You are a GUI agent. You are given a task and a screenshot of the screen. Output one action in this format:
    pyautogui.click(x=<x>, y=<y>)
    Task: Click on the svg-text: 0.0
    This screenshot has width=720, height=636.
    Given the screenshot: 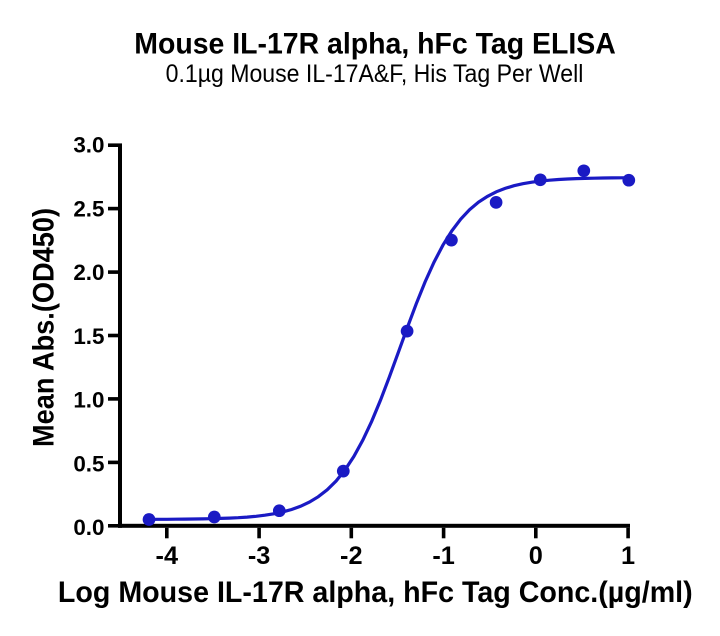 What is the action you would take?
    pyautogui.click(x=88, y=527)
    